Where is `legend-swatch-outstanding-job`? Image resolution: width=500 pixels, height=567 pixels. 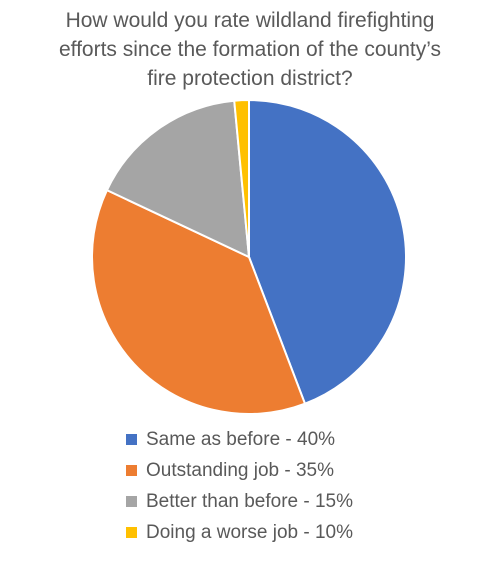
legend-swatch-outstanding-job is located at coordinates (131, 470).